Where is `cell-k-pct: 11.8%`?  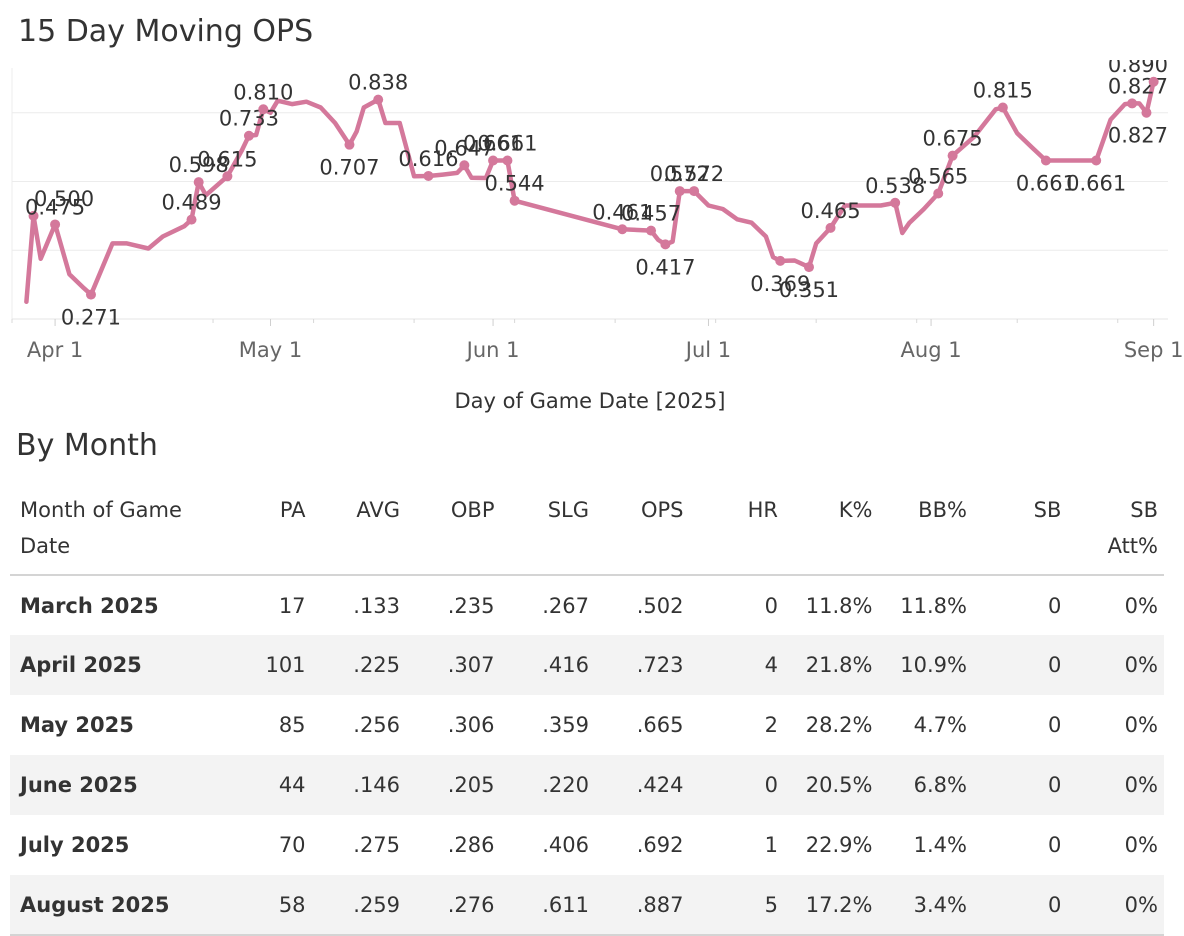 cell-k-pct: 11.8% is located at coordinates (839, 605).